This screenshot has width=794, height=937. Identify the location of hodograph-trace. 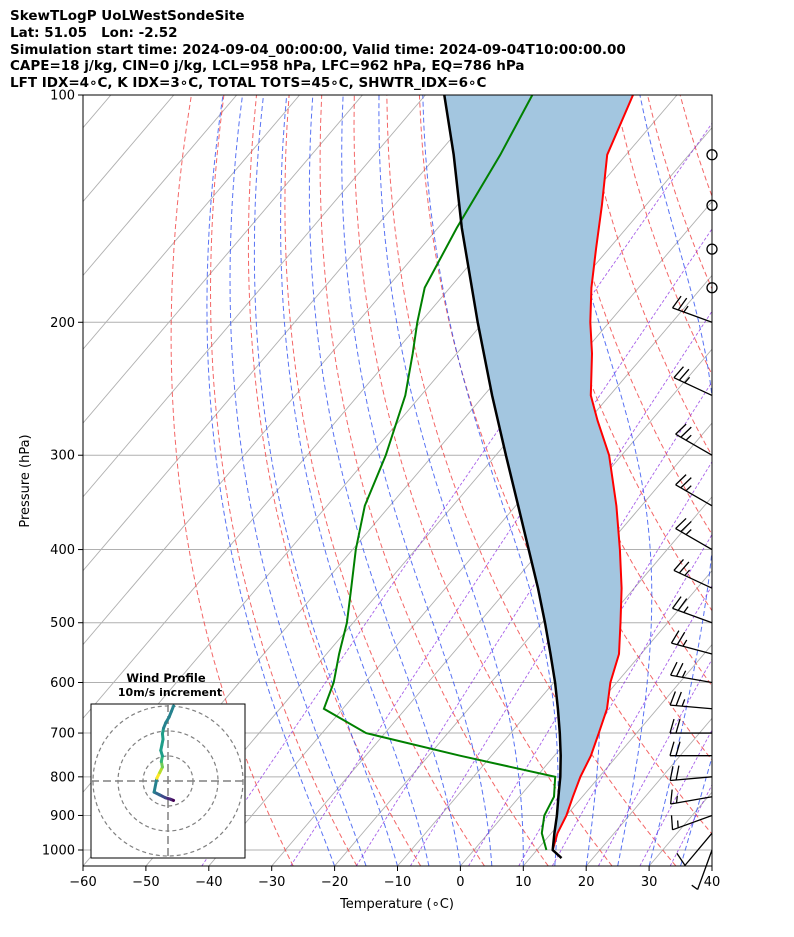
(164, 753).